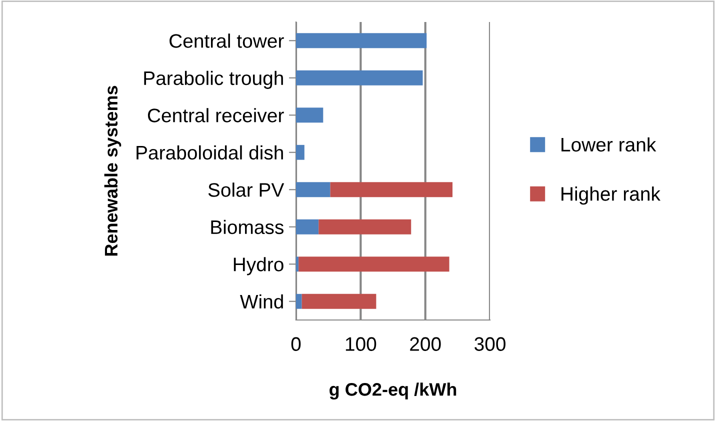 This screenshot has width=716, height=421. I want to click on y-tick-label: Paraboloidal dish, so click(209, 152).